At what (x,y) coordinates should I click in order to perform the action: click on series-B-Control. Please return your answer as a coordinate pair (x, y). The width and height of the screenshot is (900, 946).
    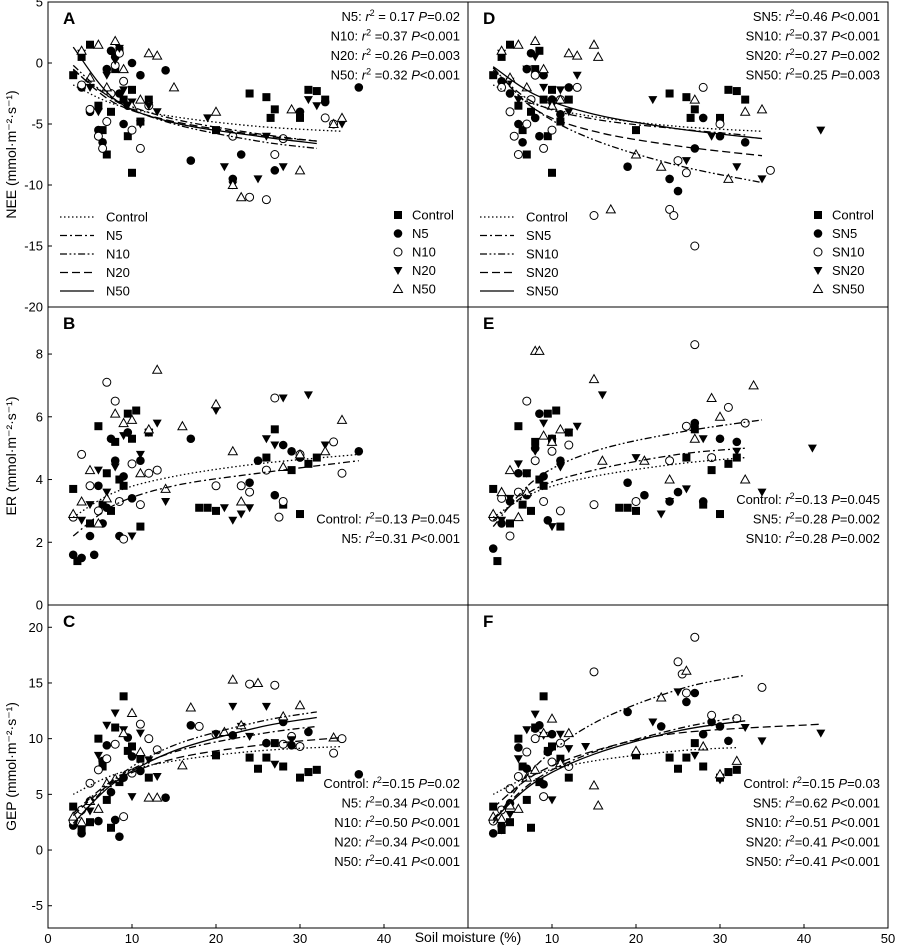
    Looking at the image, I should click on (195, 486).